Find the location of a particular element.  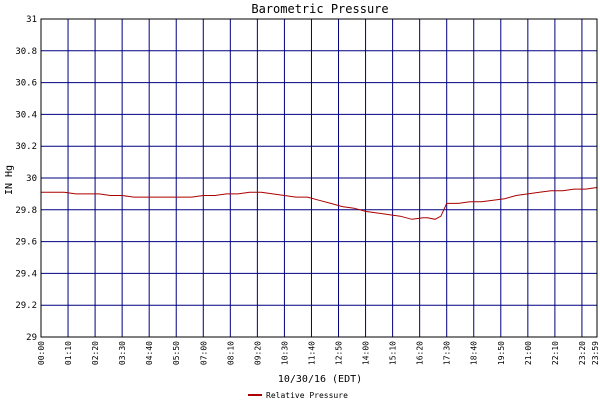

x-tick-label: 21:00 is located at coordinates (528, 353).